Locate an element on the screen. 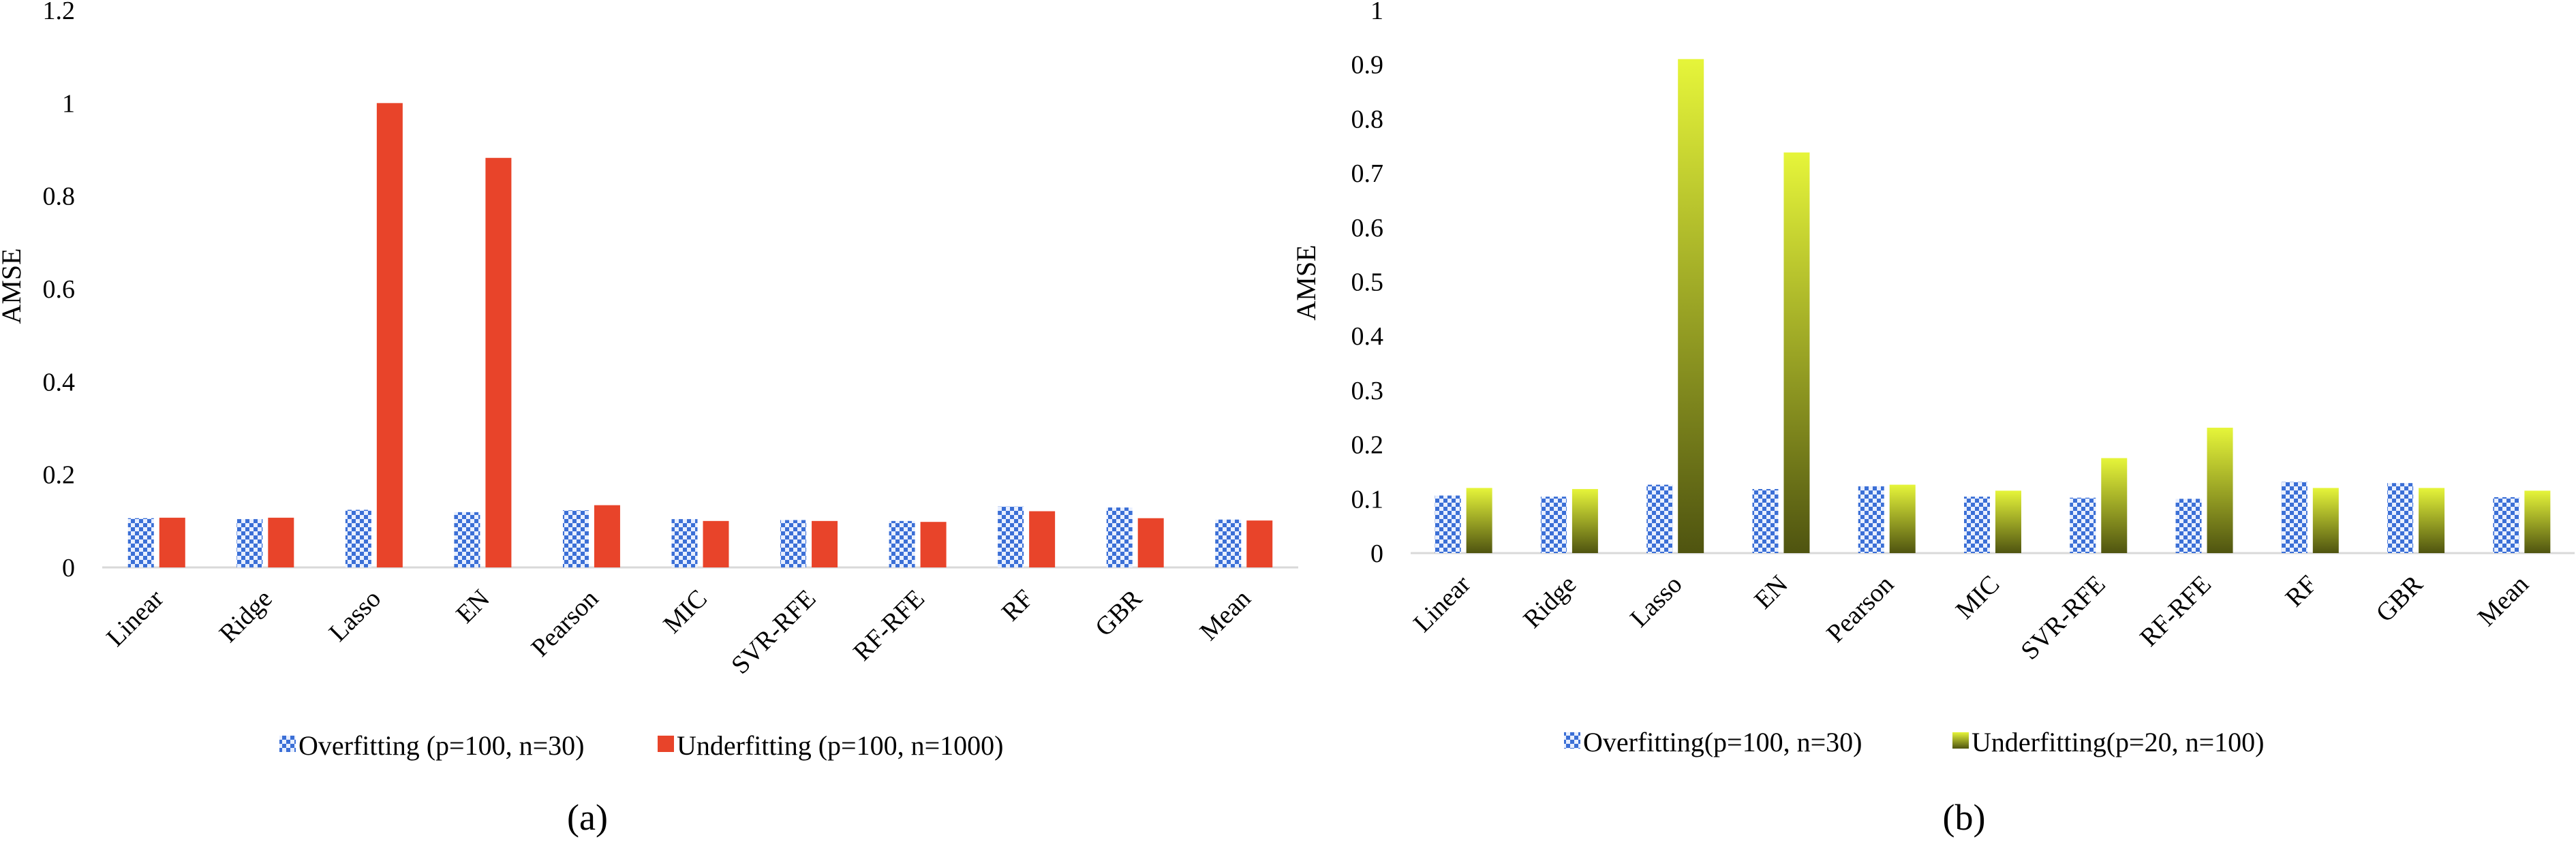 The width and height of the screenshot is (2576, 846). y-tick-label: 0.3 is located at coordinates (1367, 391).